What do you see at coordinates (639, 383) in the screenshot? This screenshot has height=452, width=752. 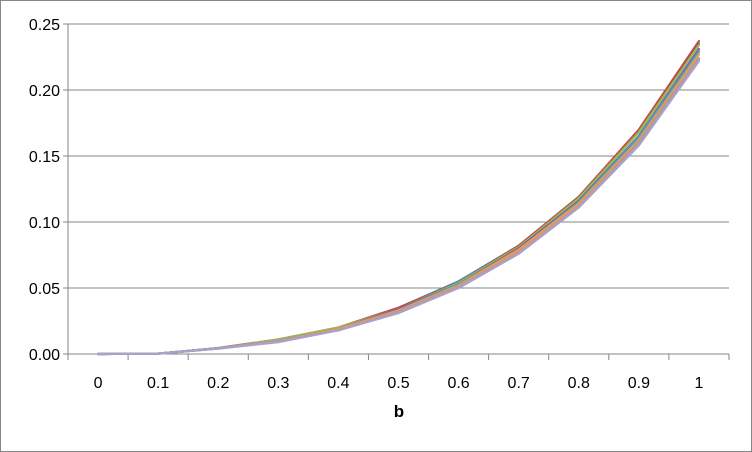 I see `x-tick-label: 0.9` at bounding box center [639, 383].